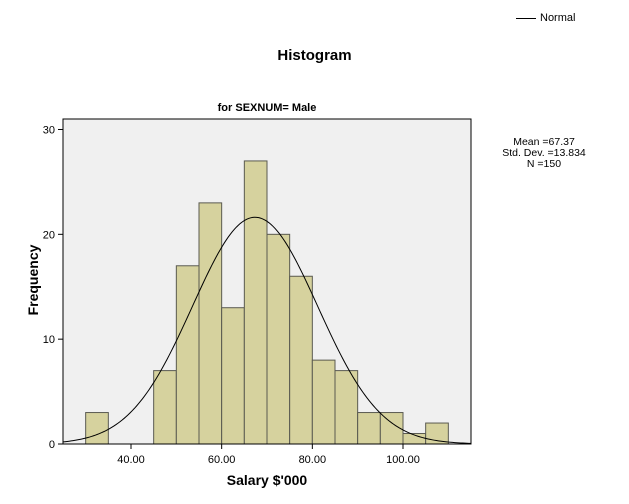 This screenshot has width=629, height=504. I want to click on stats-mean: Mean =67.37, so click(544, 142).